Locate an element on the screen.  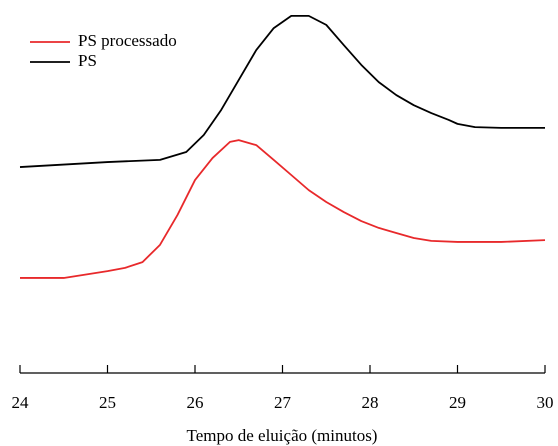
x-tick-label: 27 is located at coordinates (283, 402).